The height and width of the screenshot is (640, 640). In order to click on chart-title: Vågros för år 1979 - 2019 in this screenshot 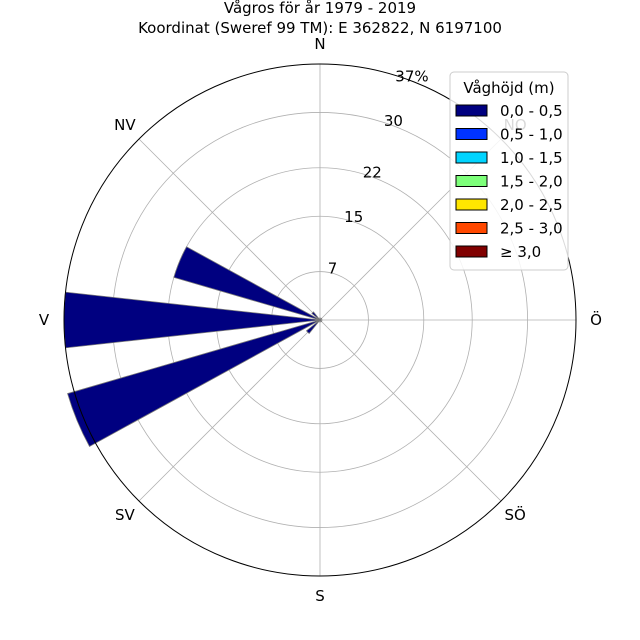, I will do `click(320, 8)`.